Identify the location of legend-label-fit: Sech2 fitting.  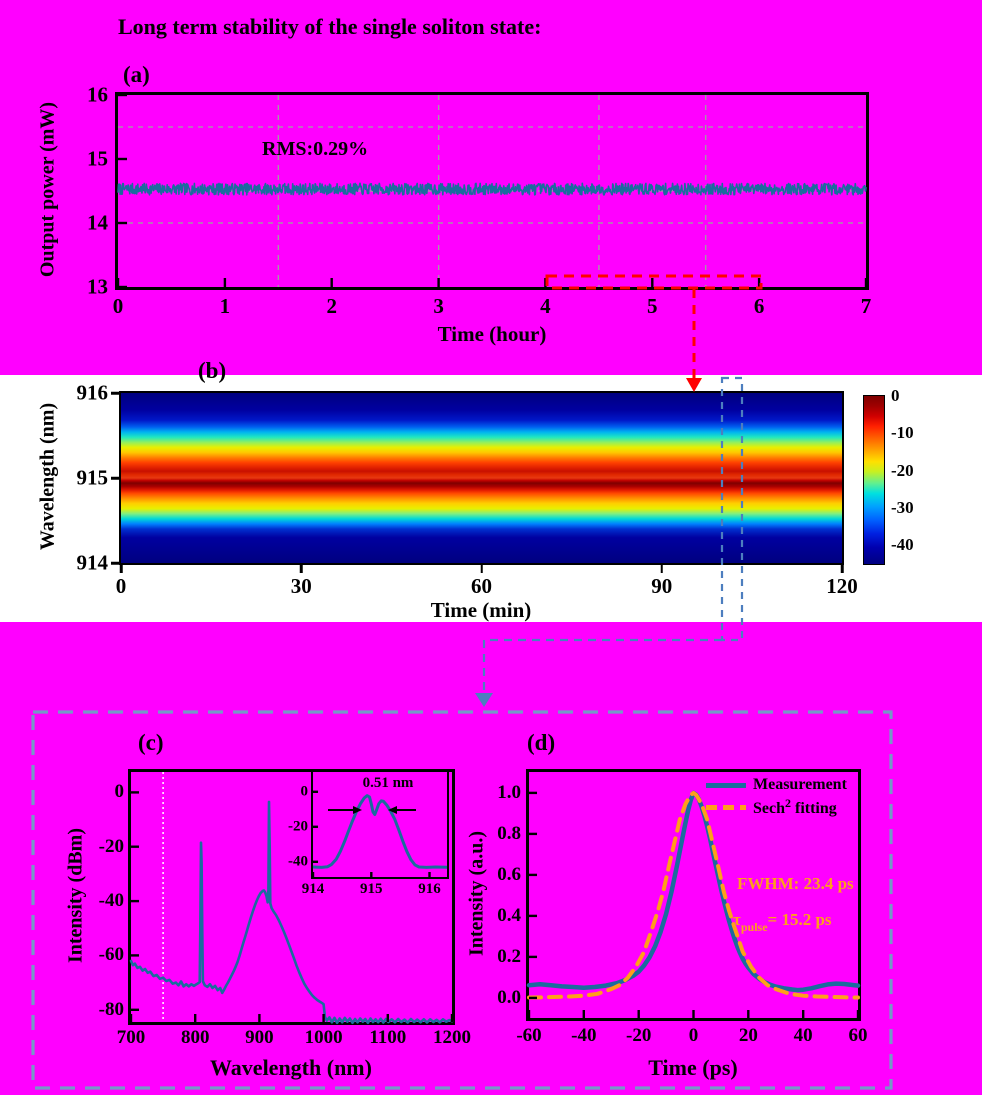
(795, 806).